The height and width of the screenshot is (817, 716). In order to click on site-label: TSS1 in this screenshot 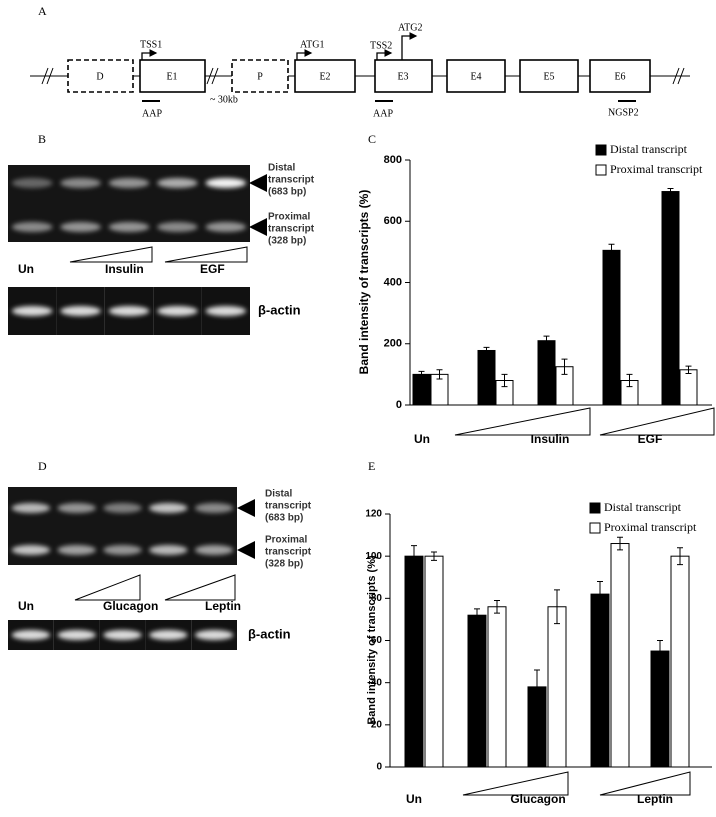, I will do `click(151, 44)`.